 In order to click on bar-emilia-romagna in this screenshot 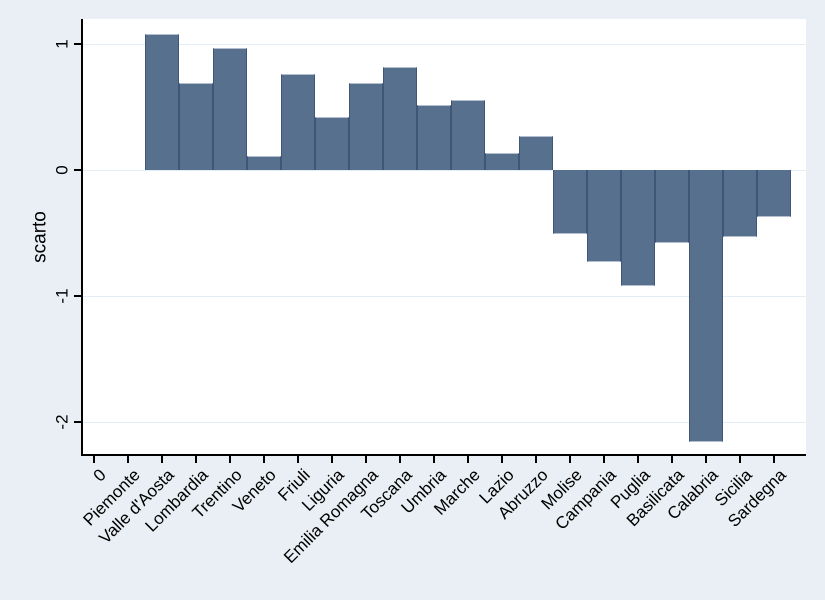, I will do `click(366, 127)`.